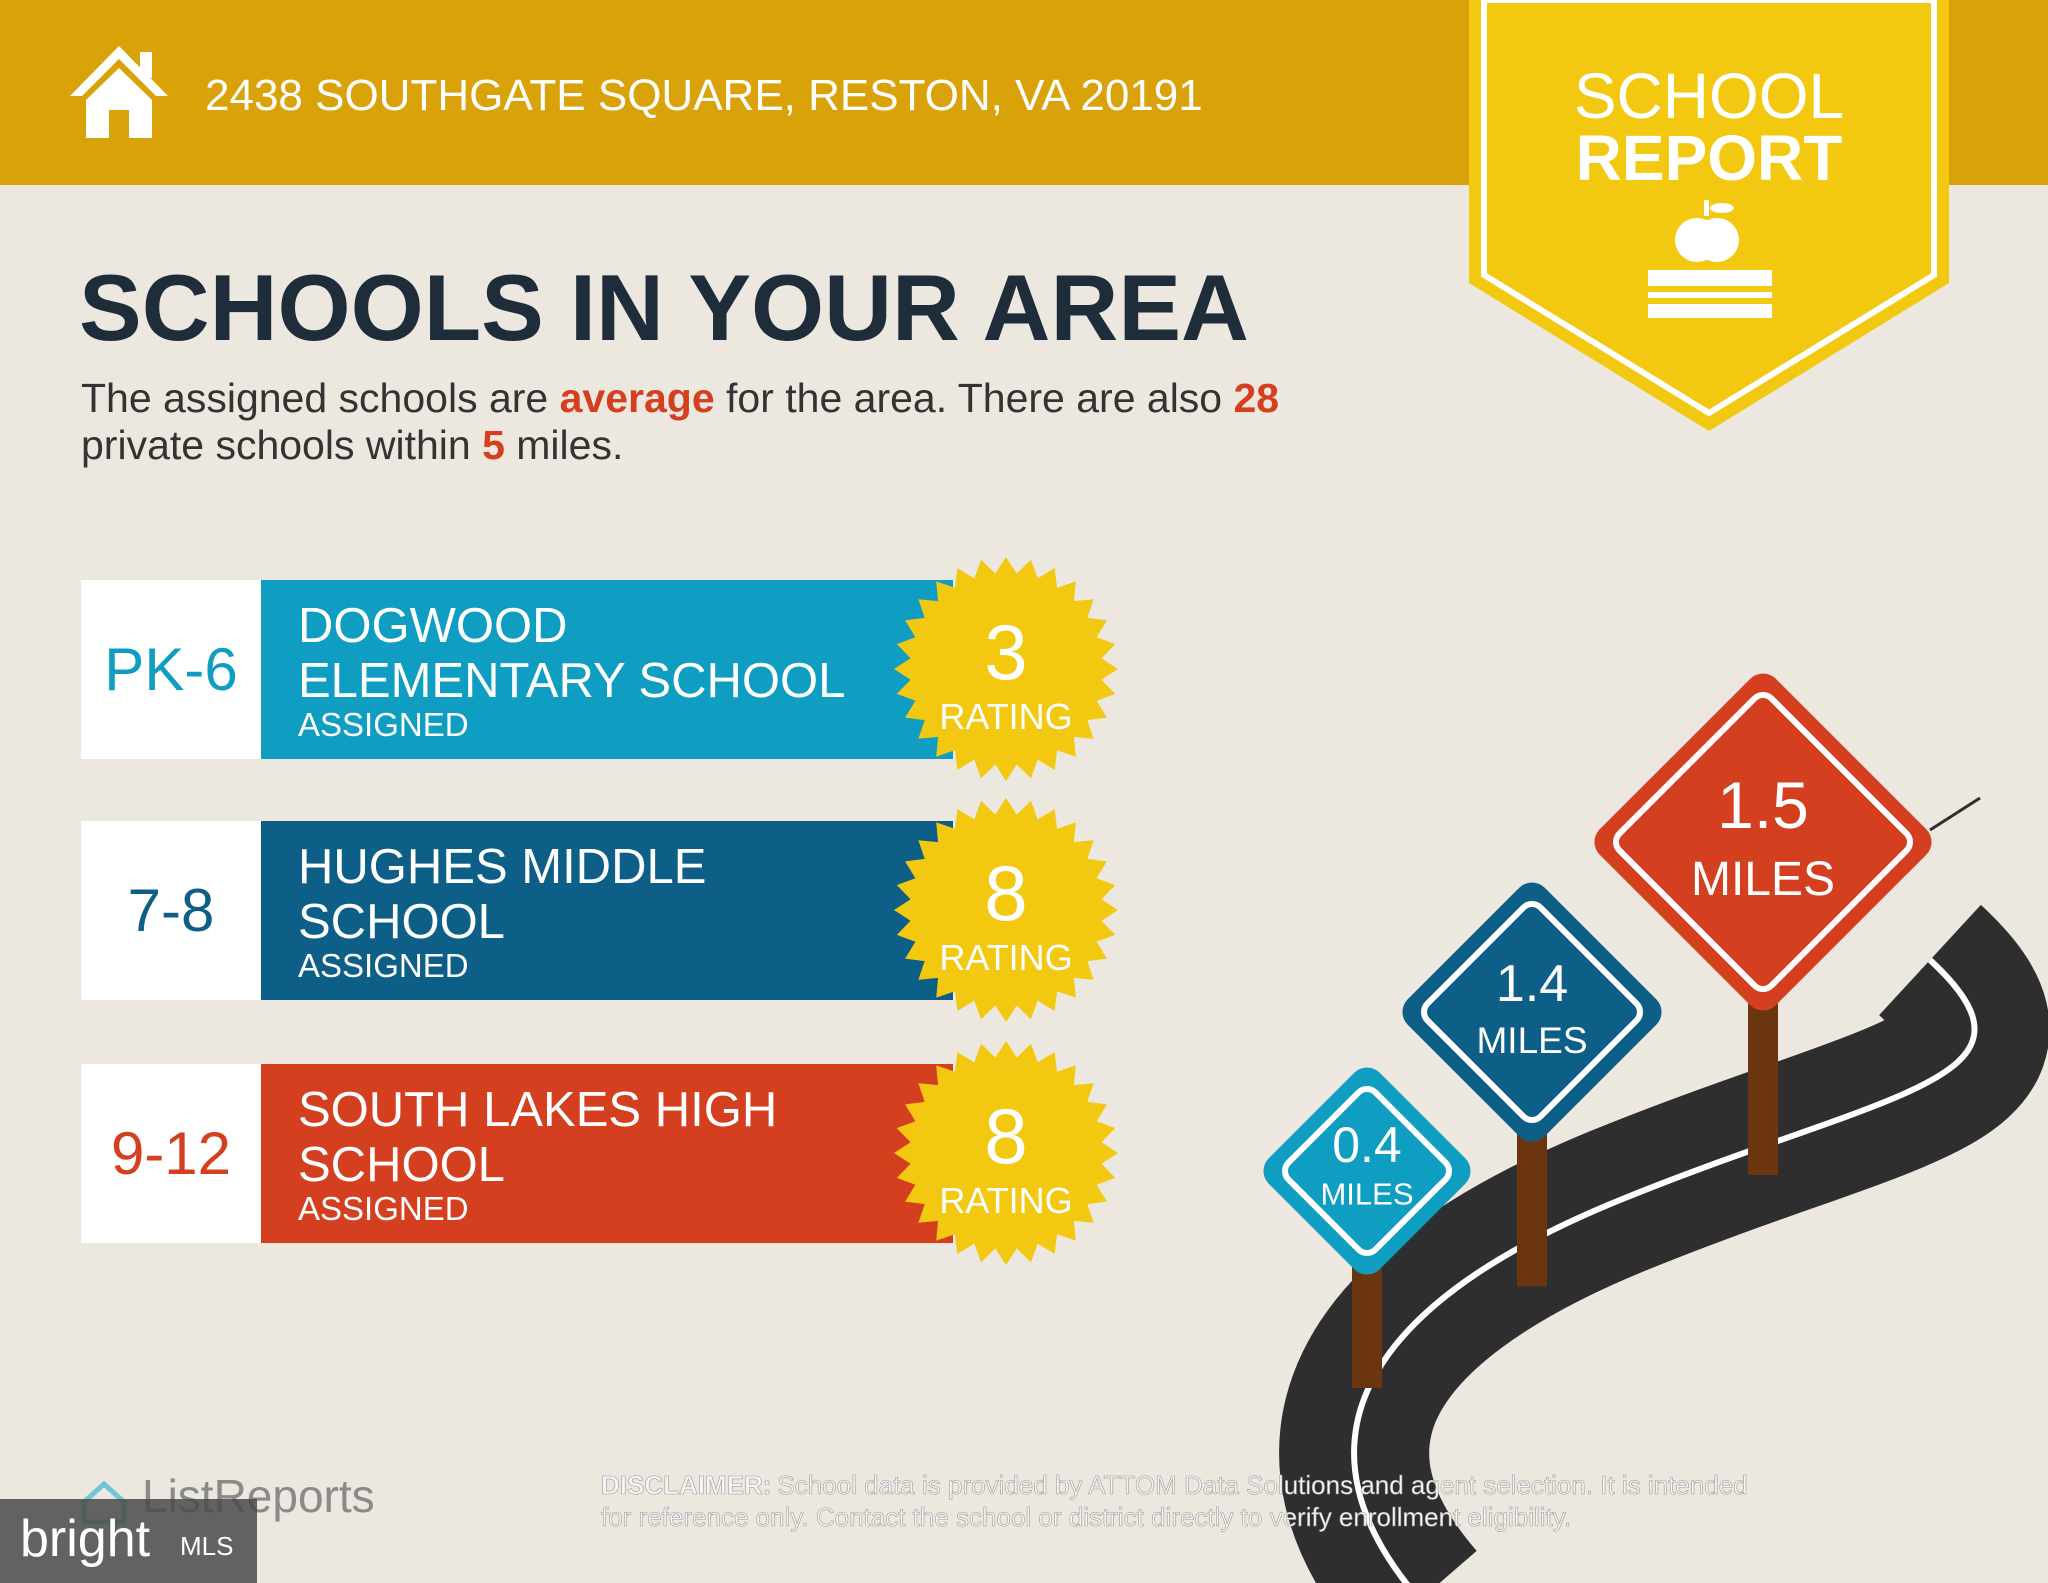 The width and height of the screenshot is (2048, 1583). I want to click on distance-value: 1.4, so click(1532, 984).